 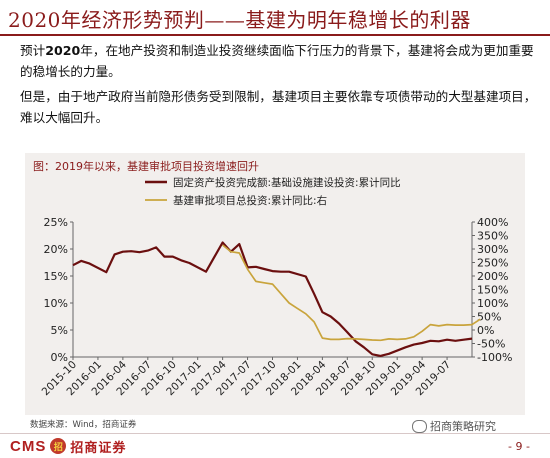 I want to click on left-tick-label: 15%, so click(x=56, y=276).